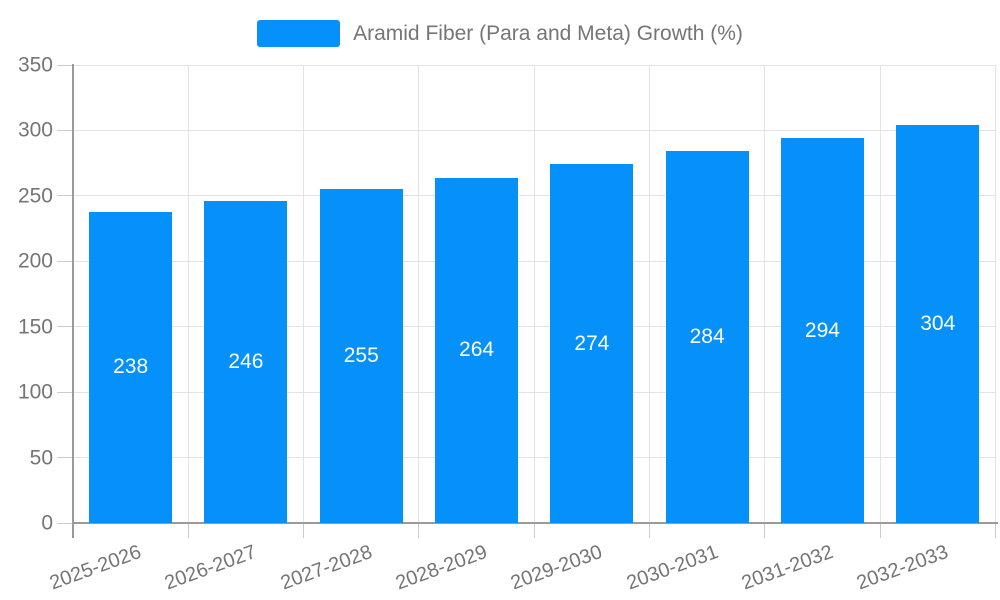 This screenshot has width=1000, height=600. I want to click on bar-2030-2031, so click(707, 337).